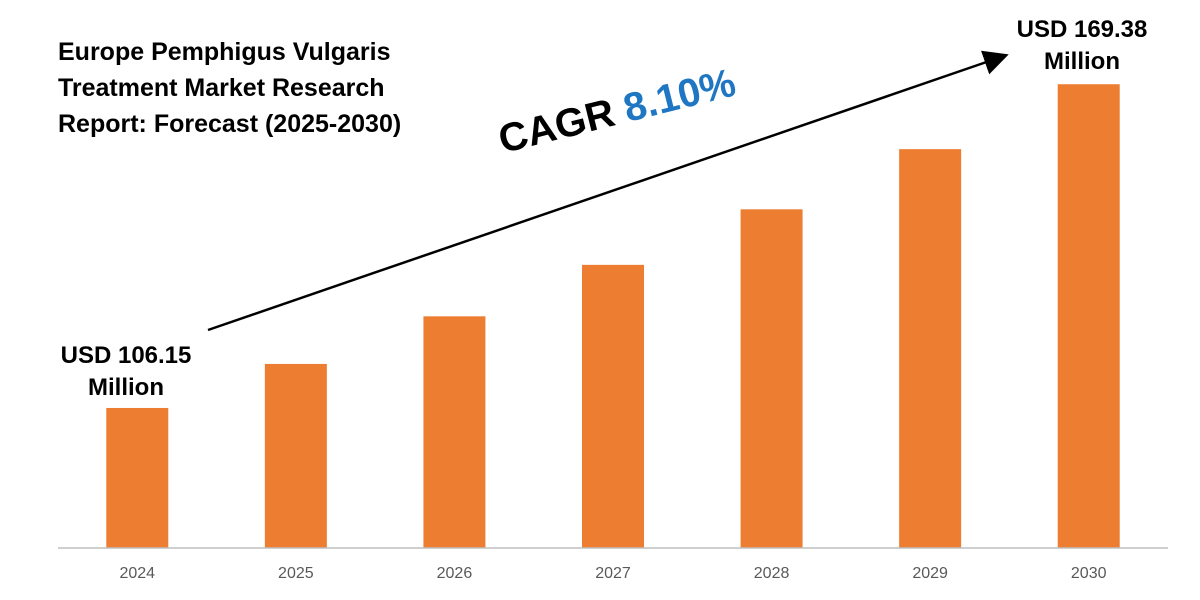 Image resolution: width=1200 pixels, height=600 pixels. Describe the element at coordinates (772, 573) in the screenshot. I see `x-tick-label-2028: 2028` at that location.